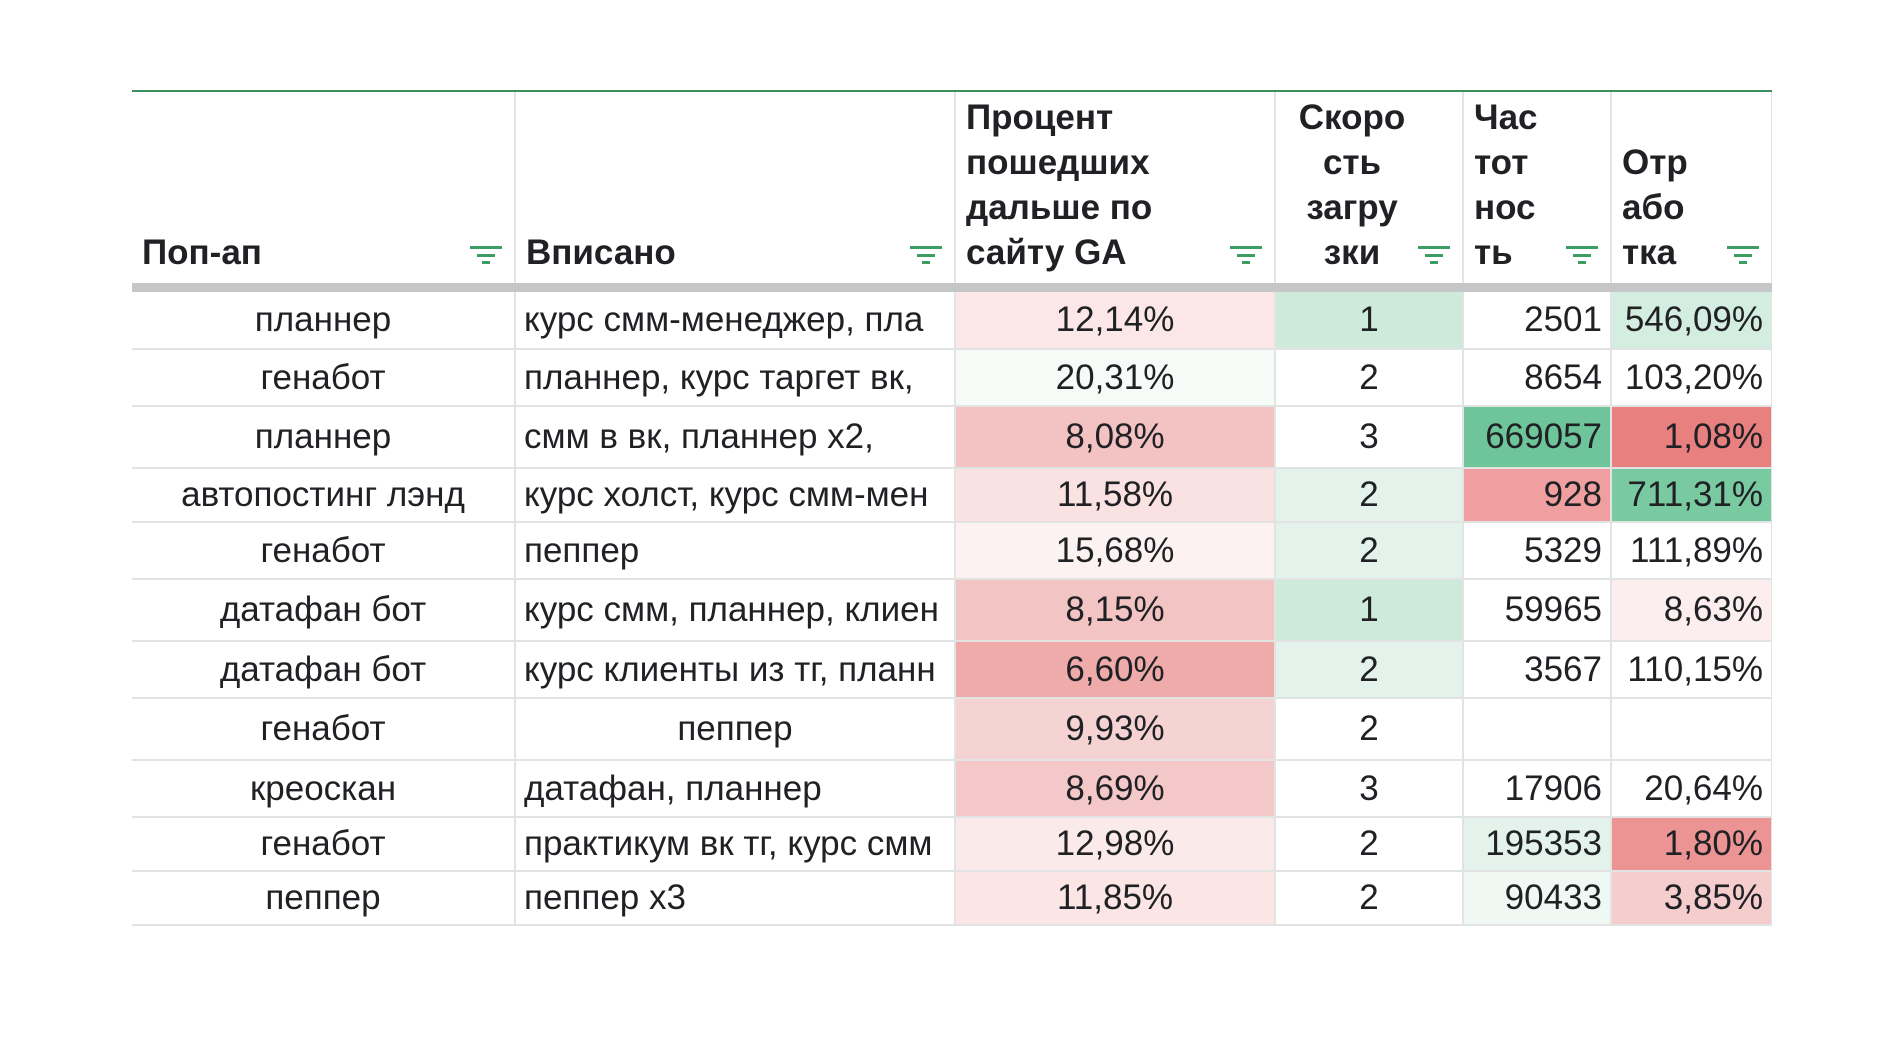 Image resolution: width=1887 pixels, height=1057 pixels. I want to click on column-header-label: Процент пошедших дальше по сайту GA, so click(1059, 184).